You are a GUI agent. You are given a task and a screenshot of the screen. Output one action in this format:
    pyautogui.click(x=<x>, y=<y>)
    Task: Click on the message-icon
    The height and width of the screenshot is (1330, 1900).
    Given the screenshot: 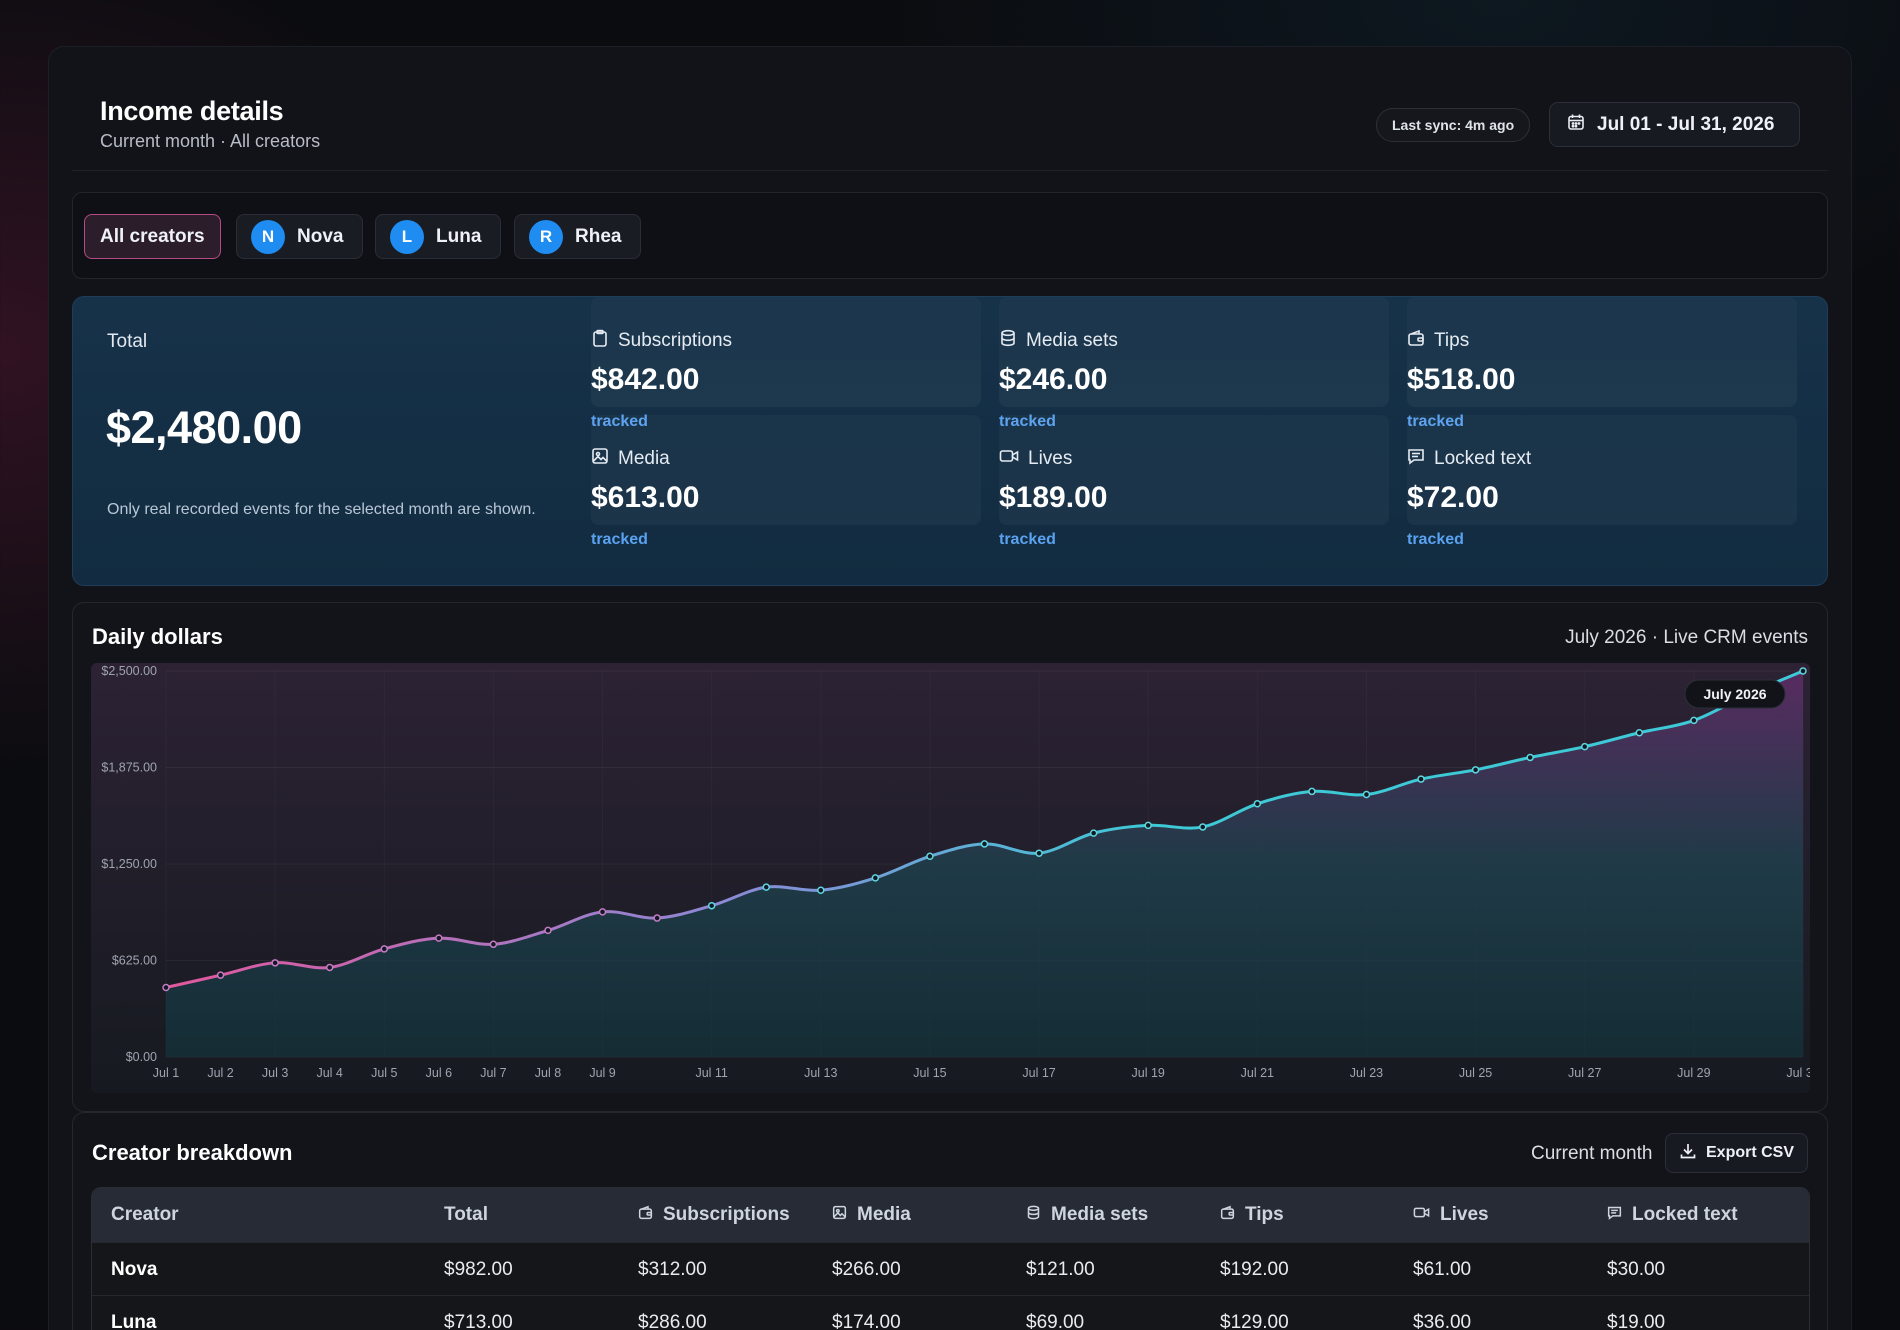 What is the action you would take?
    pyautogui.click(x=1614, y=1215)
    